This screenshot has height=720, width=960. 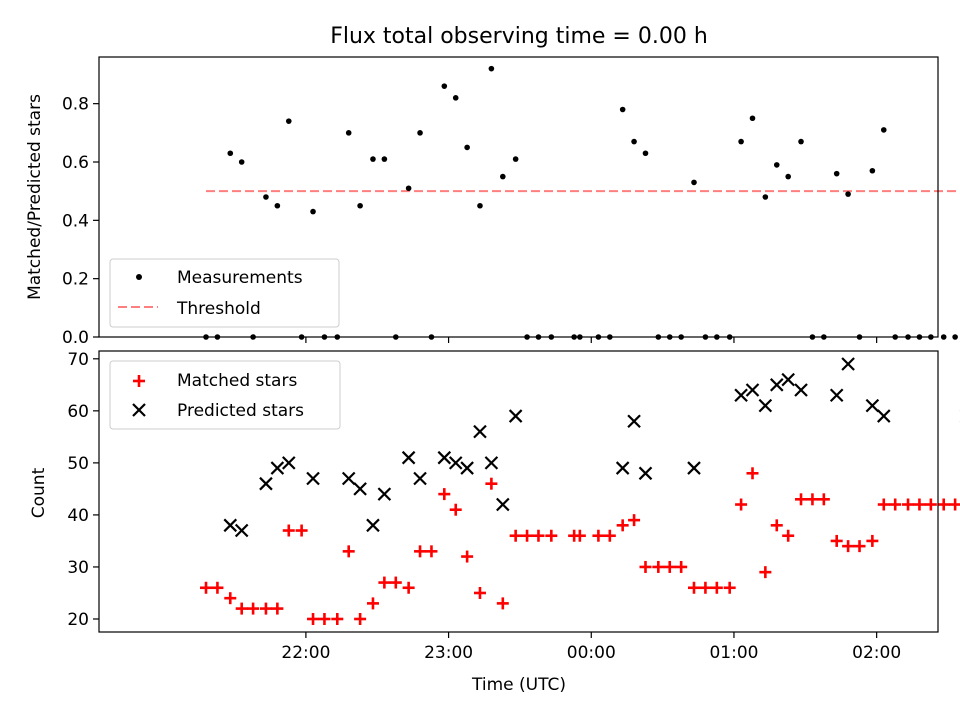 I want to click on time-x-tick-label: 02:00, so click(x=876, y=653).